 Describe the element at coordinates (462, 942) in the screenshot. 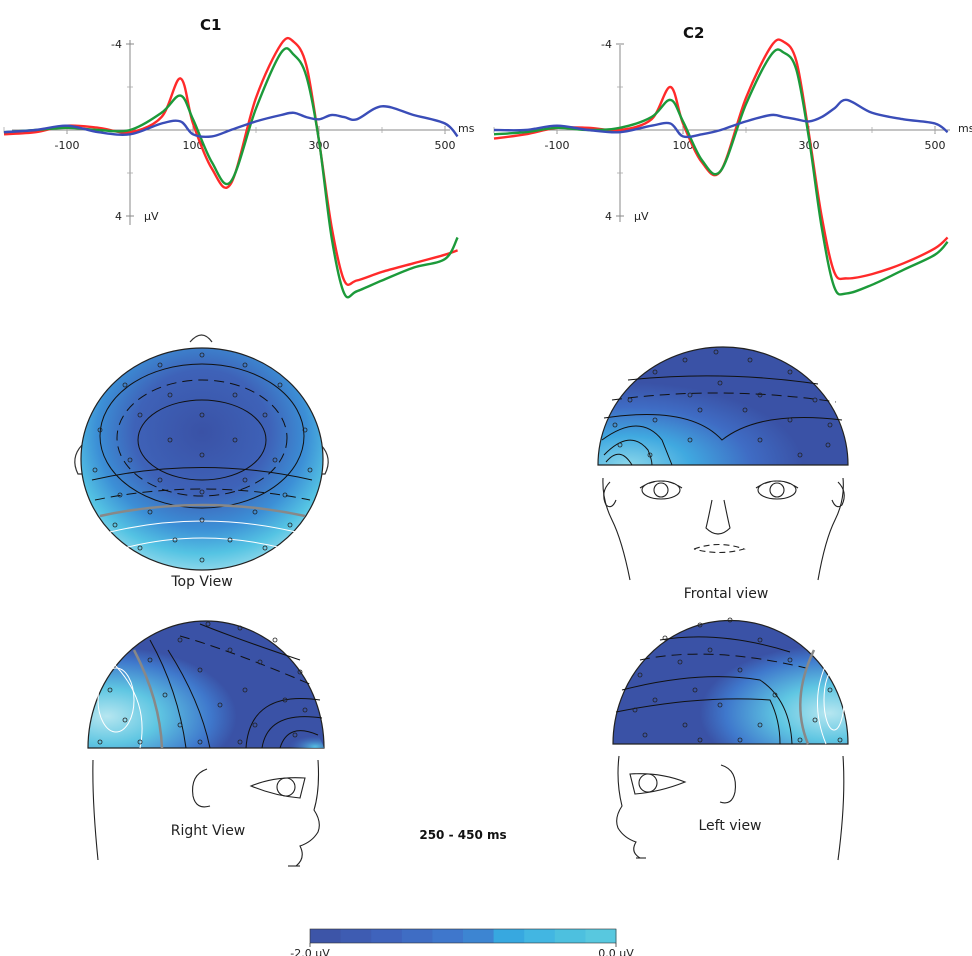

I see `colorbar: -2.0 µV 0.0 µV` at that location.